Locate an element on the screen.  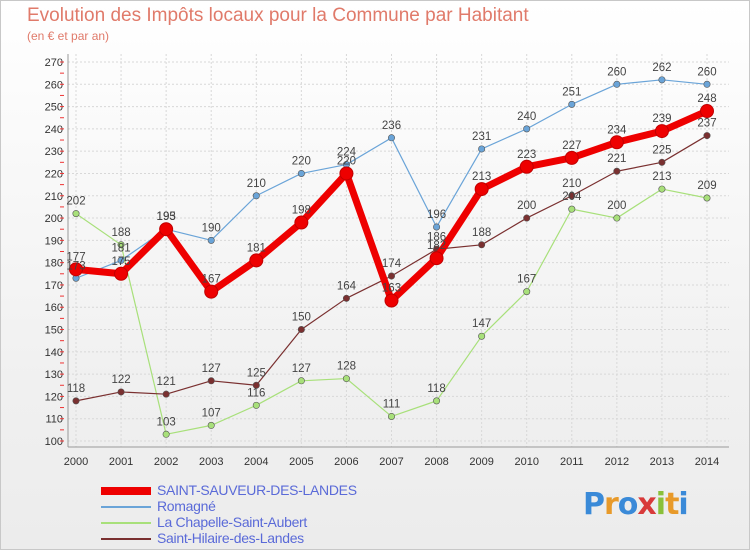
x-tick-label: 2001 is located at coordinates (121, 462).